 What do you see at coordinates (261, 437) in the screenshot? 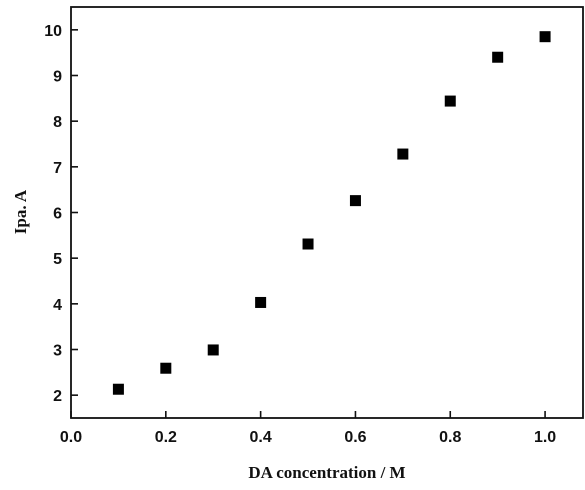
I see `x-tick-label: 0.4` at bounding box center [261, 437].